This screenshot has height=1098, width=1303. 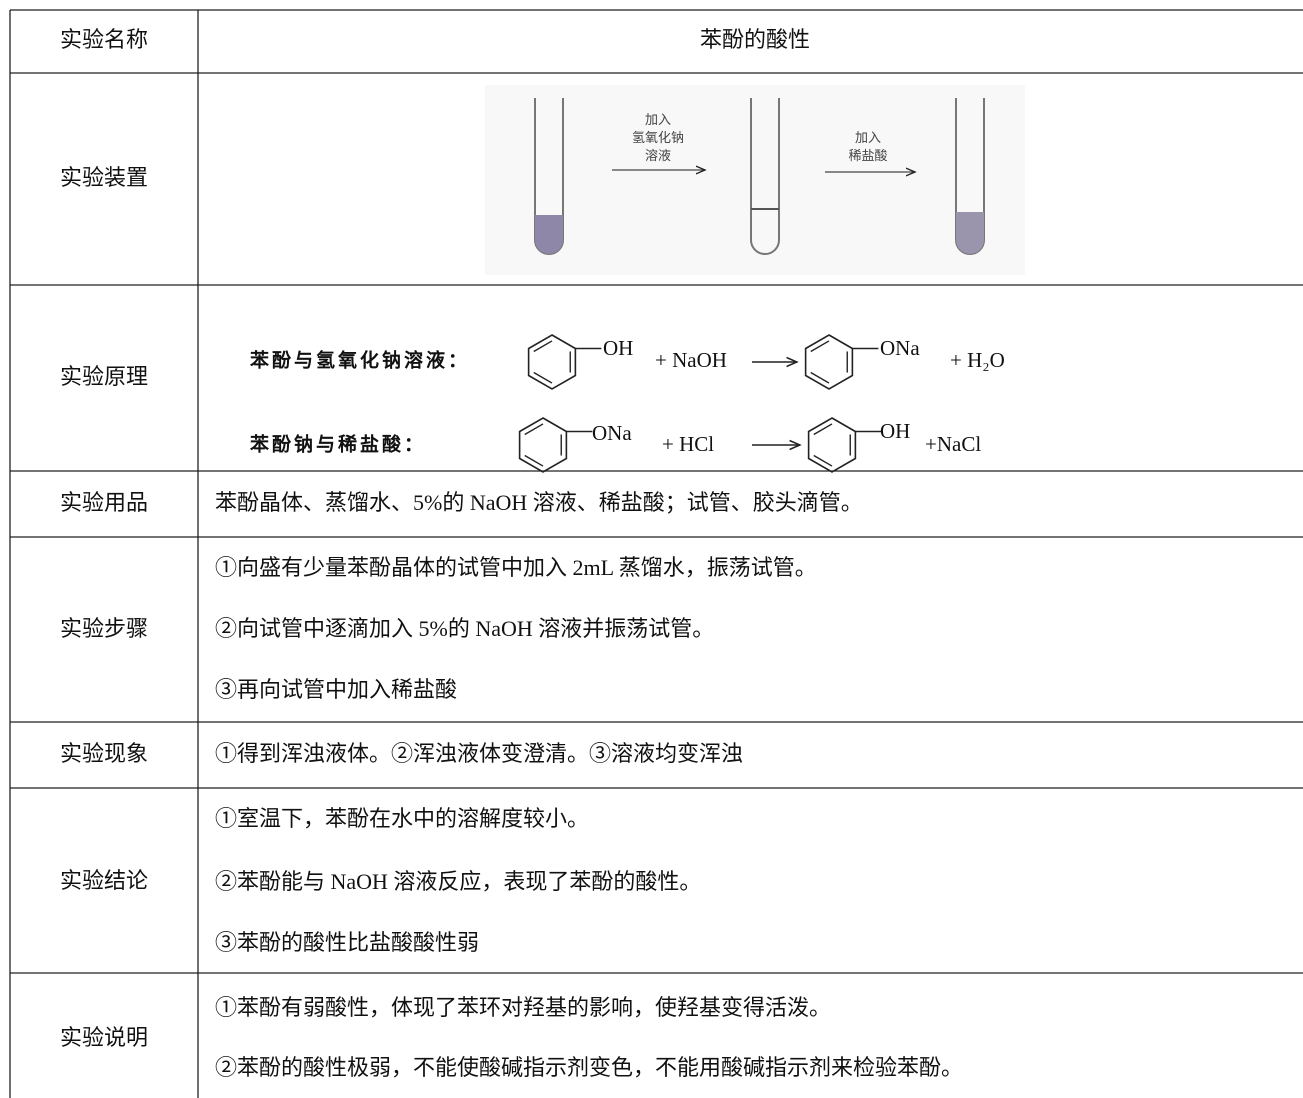 What do you see at coordinates (516, 567) in the screenshot?
I see `cell-text: ①向盛有少量苯酚晶体的试管中加入 2mL 蒸馏水，振荡试管。` at bounding box center [516, 567].